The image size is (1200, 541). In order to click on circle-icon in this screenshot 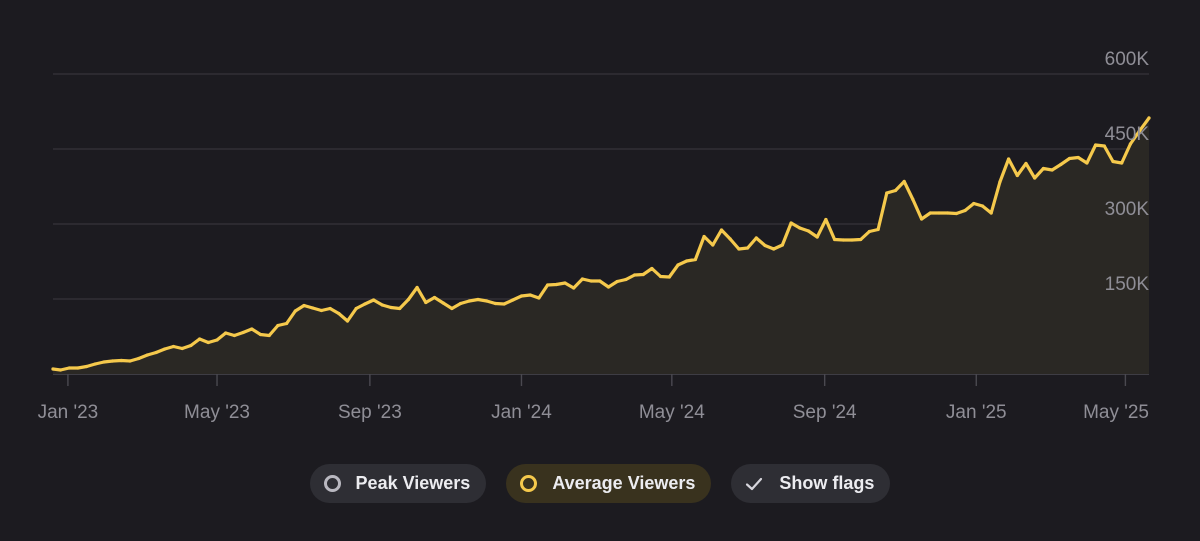, I will do `click(529, 483)`.